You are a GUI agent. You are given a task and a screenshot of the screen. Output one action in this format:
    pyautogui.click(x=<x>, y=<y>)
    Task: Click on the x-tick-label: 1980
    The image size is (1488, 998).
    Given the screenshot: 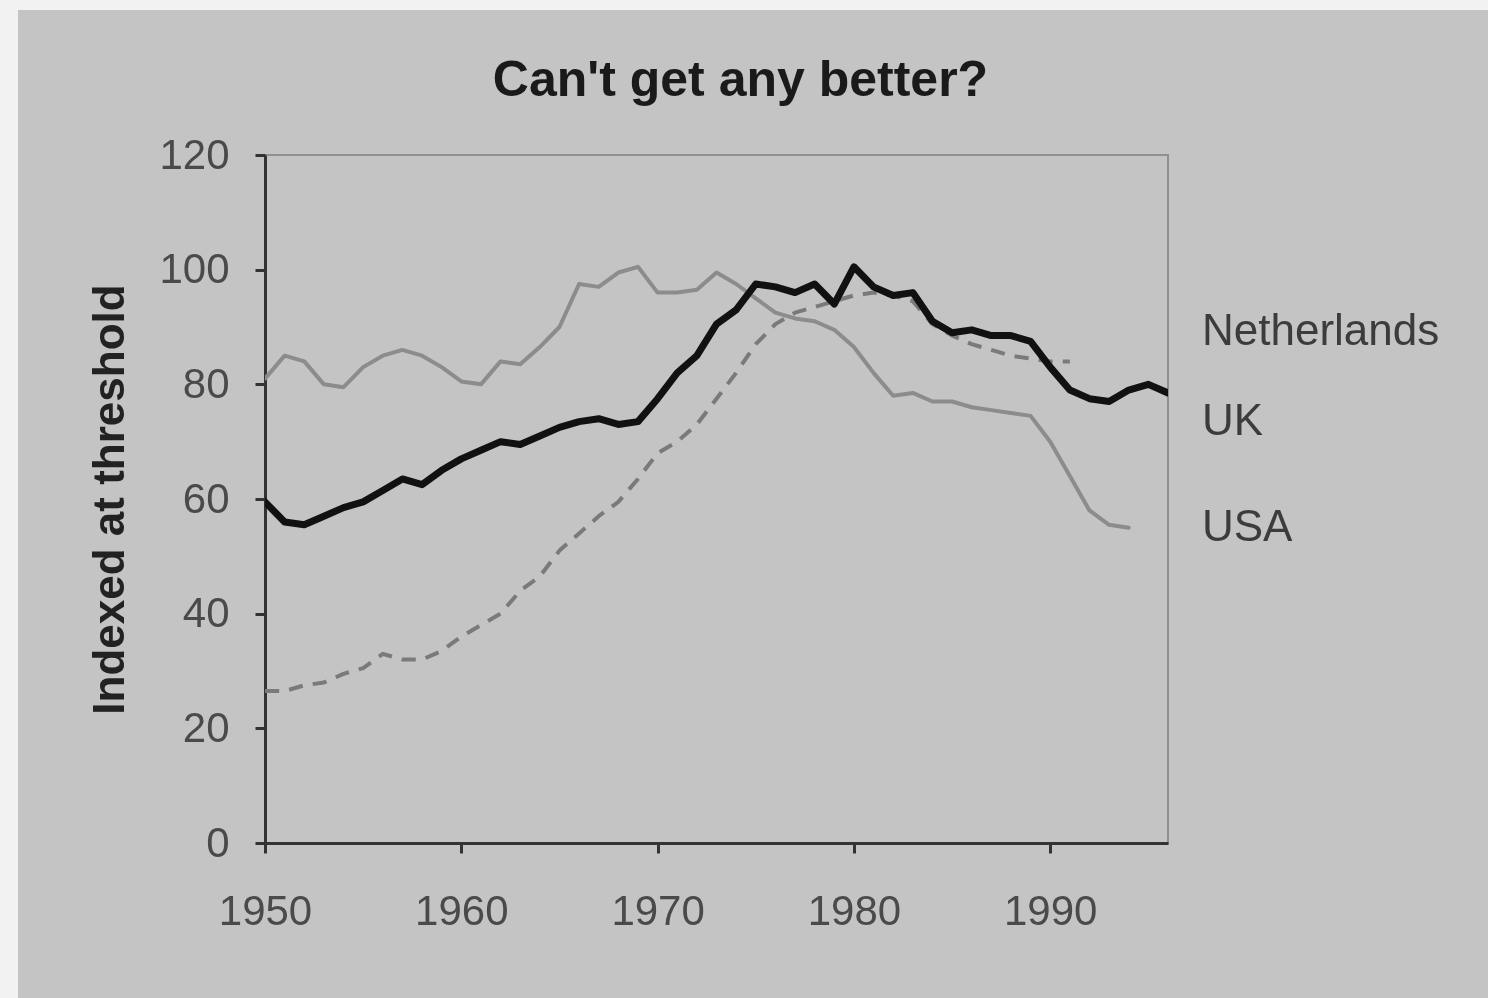 What is the action you would take?
    pyautogui.click(x=854, y=910)
    